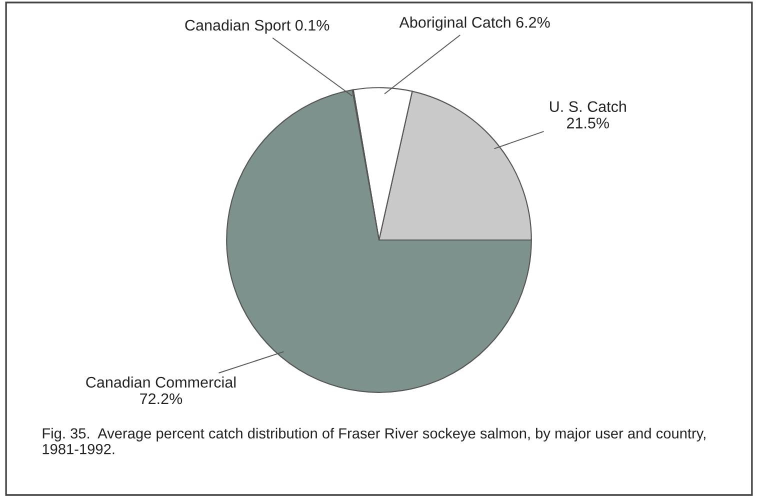 This screenshot has width=758, height=500. Describe the element at coordinates (474, 23) in the screenshot. I see `slice-label: Aboriginal Catch 6.2%` at that location.